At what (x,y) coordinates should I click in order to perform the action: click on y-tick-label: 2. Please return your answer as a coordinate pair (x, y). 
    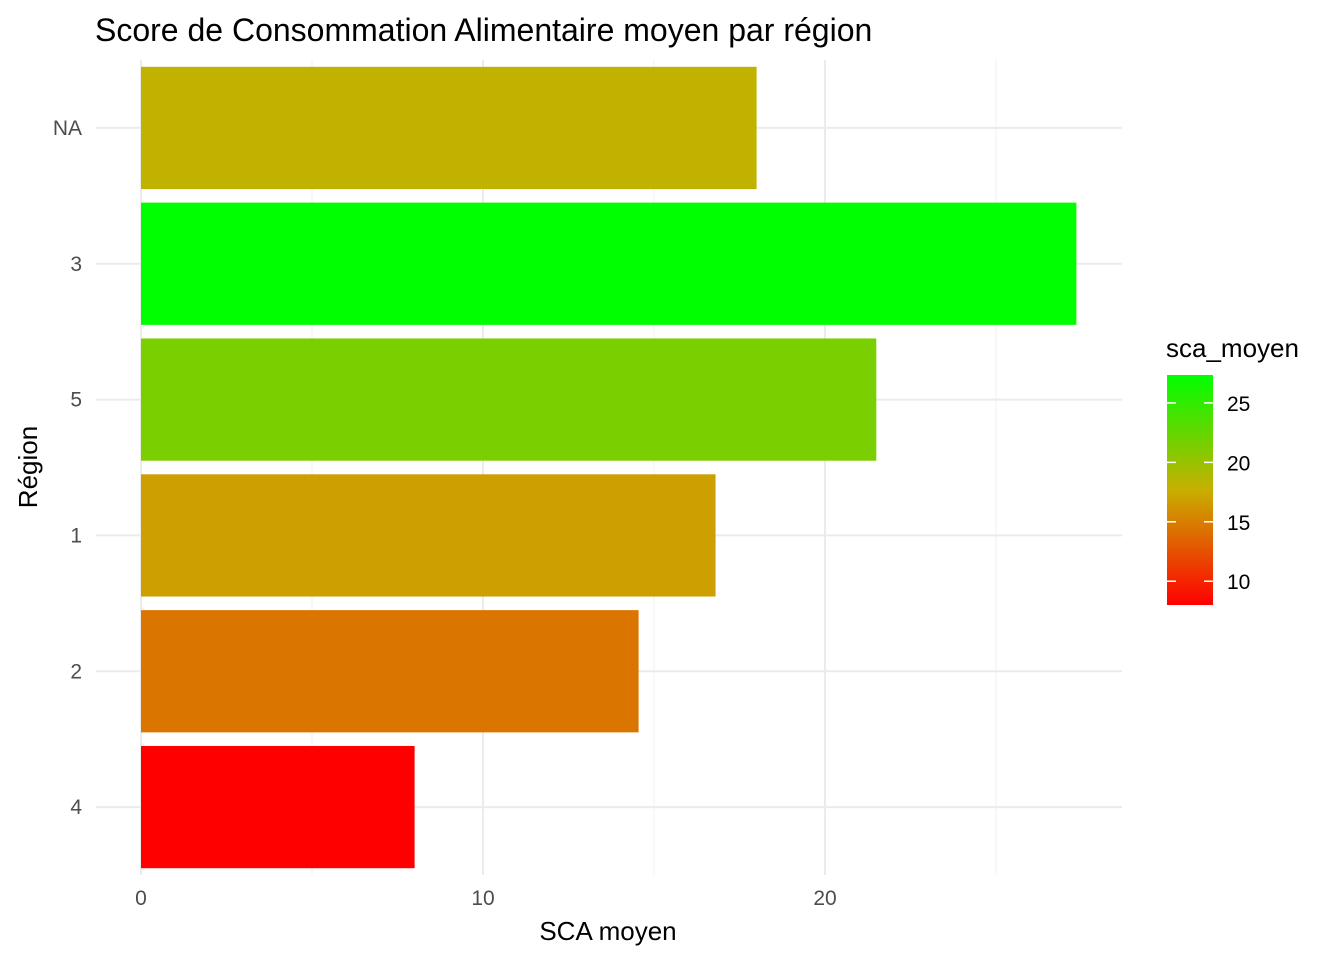
    Looking at the image, I should click on (76, 671).